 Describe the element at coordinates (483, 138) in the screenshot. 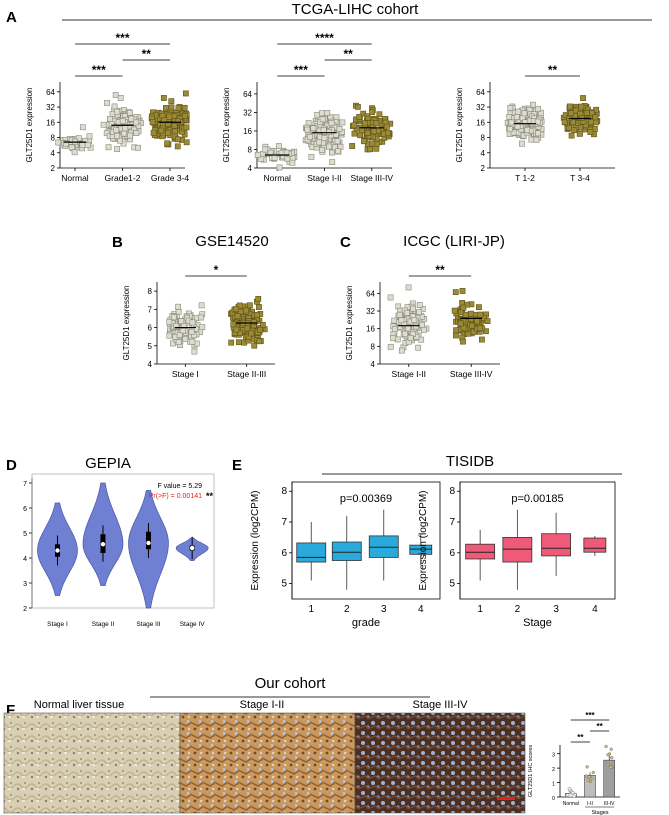

I see `chart-a3-ytick-label: 8` at that location.